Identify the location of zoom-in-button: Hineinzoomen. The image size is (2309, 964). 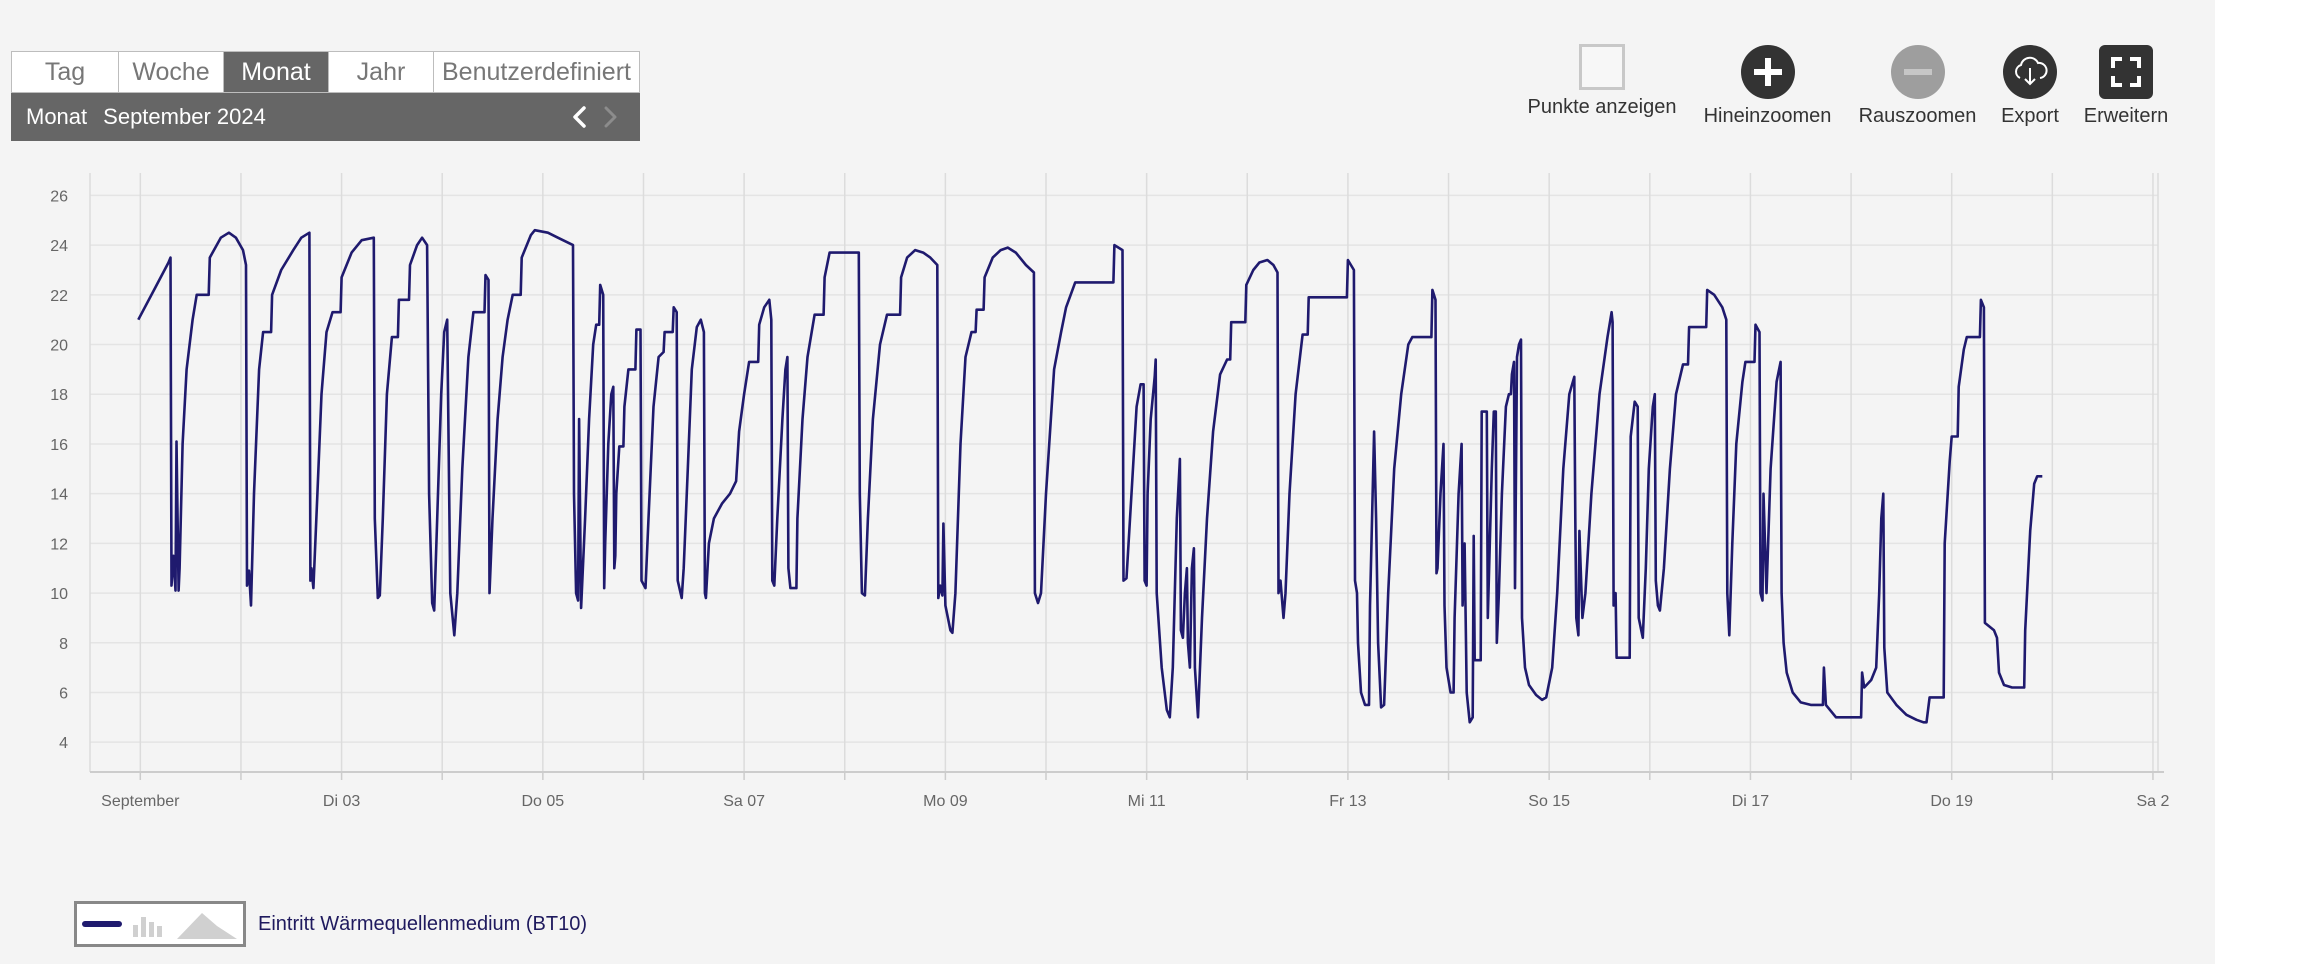
(1767, 86).